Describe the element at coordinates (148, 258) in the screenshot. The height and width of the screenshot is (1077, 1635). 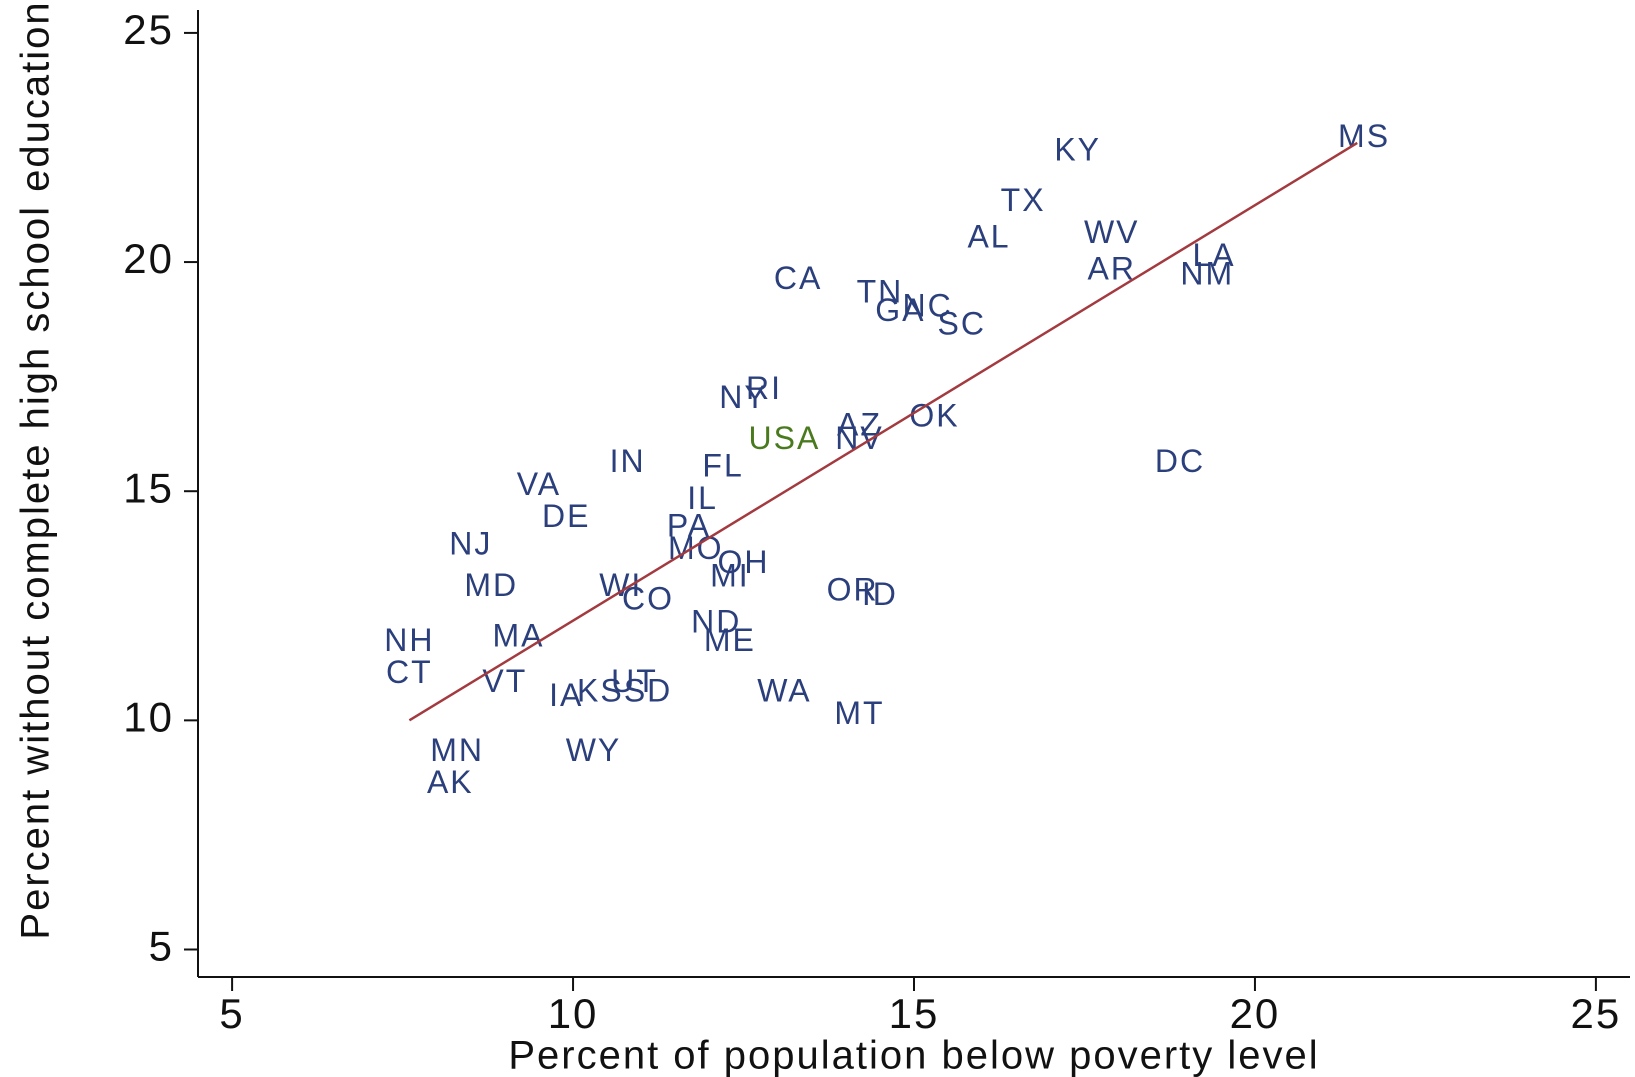
I see `y-tick-label: 20` at that location.